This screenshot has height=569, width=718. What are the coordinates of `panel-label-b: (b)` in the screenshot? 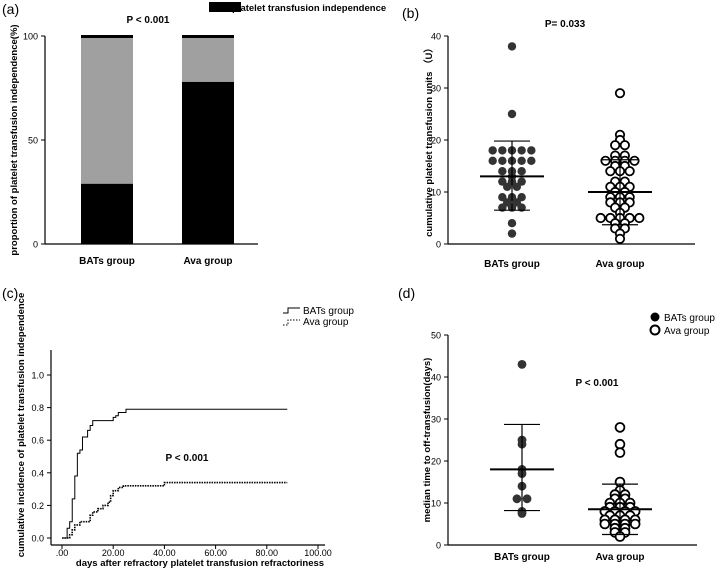 It's located at (410, 13).